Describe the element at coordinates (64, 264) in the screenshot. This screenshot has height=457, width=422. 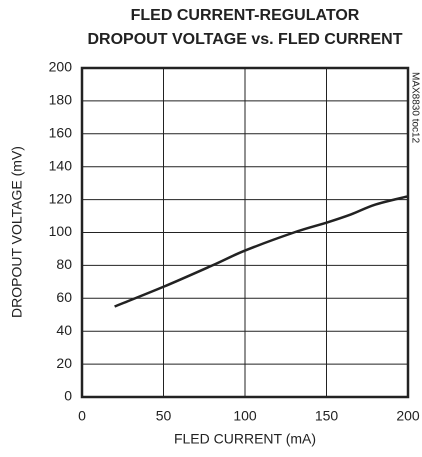
I see `y-tick-label: 80` at that location.